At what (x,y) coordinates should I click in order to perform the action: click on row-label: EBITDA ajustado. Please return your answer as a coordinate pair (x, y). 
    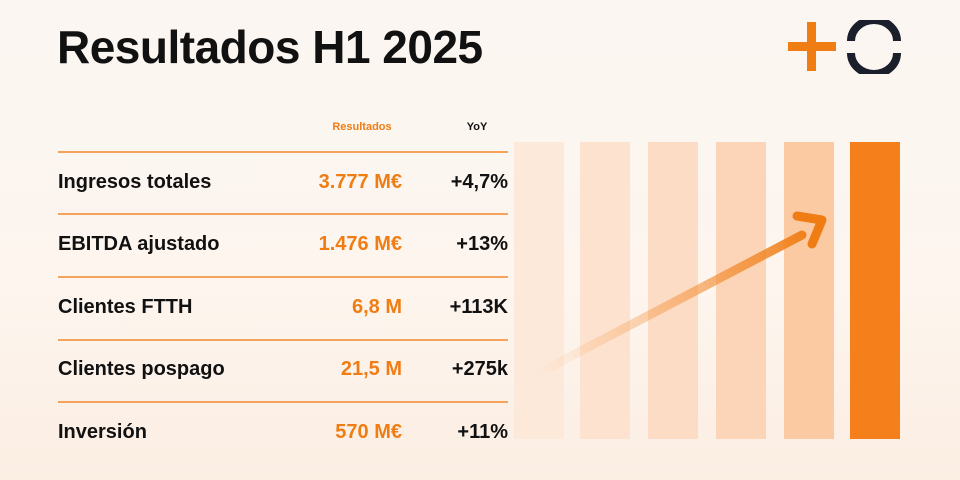
    Looking at the image, I should click on (139, 244).